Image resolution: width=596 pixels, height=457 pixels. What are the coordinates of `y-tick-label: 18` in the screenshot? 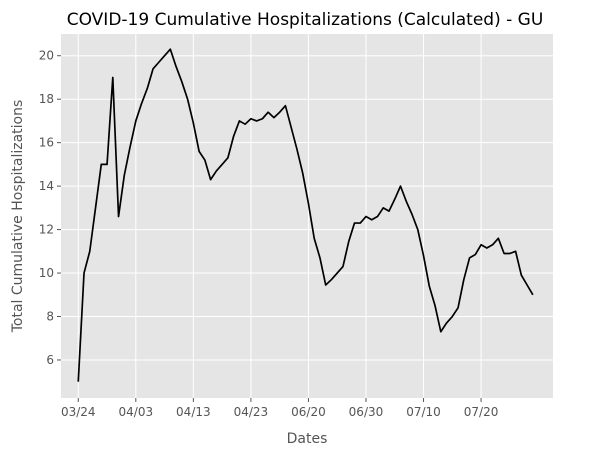 It's located at (46, 99).